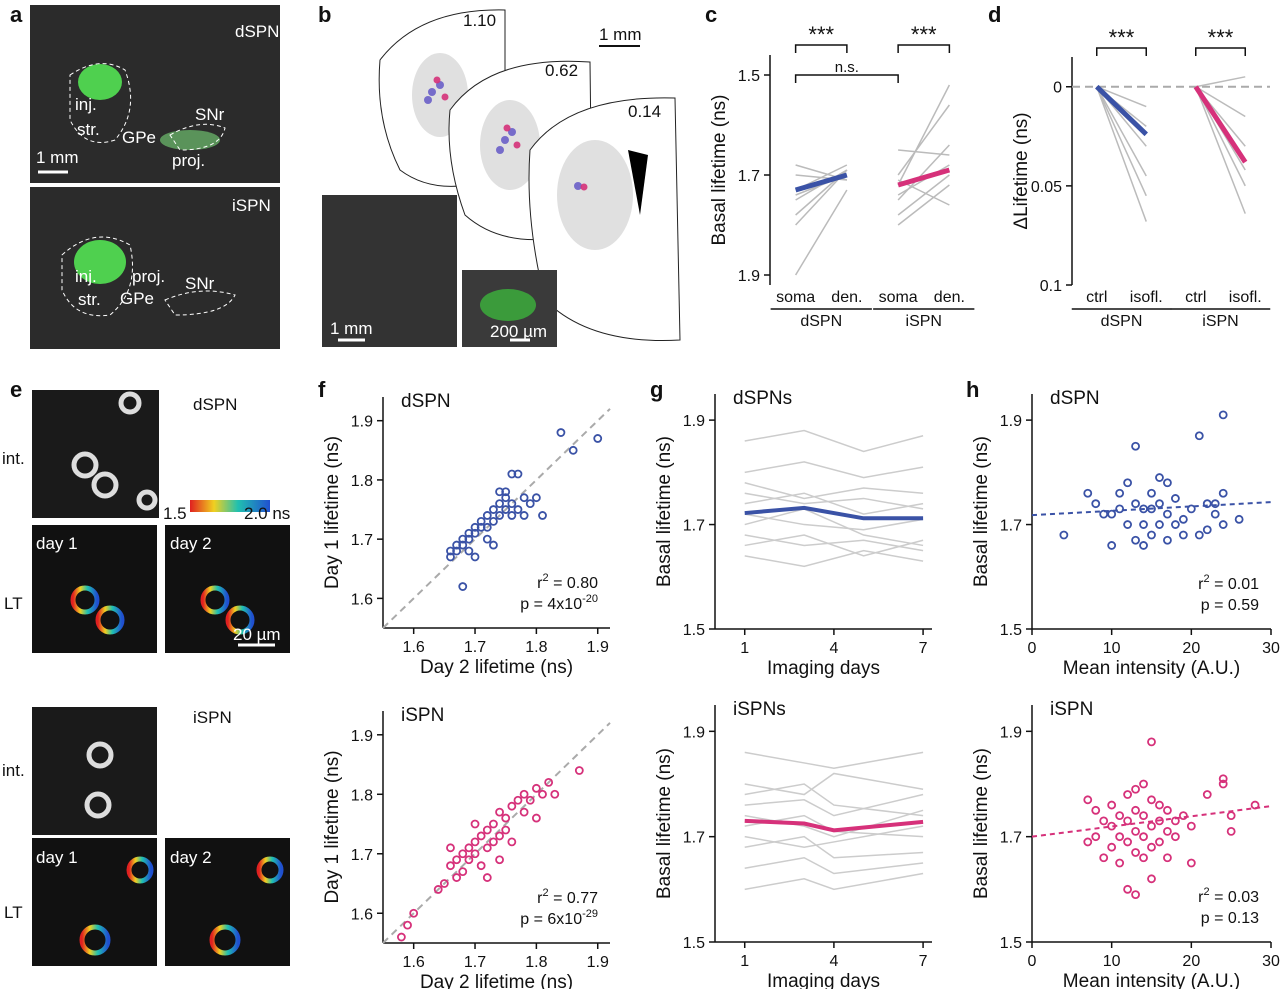 The height and width of the screenshot is (989, 1280). What do you see at coordinates (711, 14) in the screenshot?
I see `panel-letter: c` at bounding box center [711, 14].